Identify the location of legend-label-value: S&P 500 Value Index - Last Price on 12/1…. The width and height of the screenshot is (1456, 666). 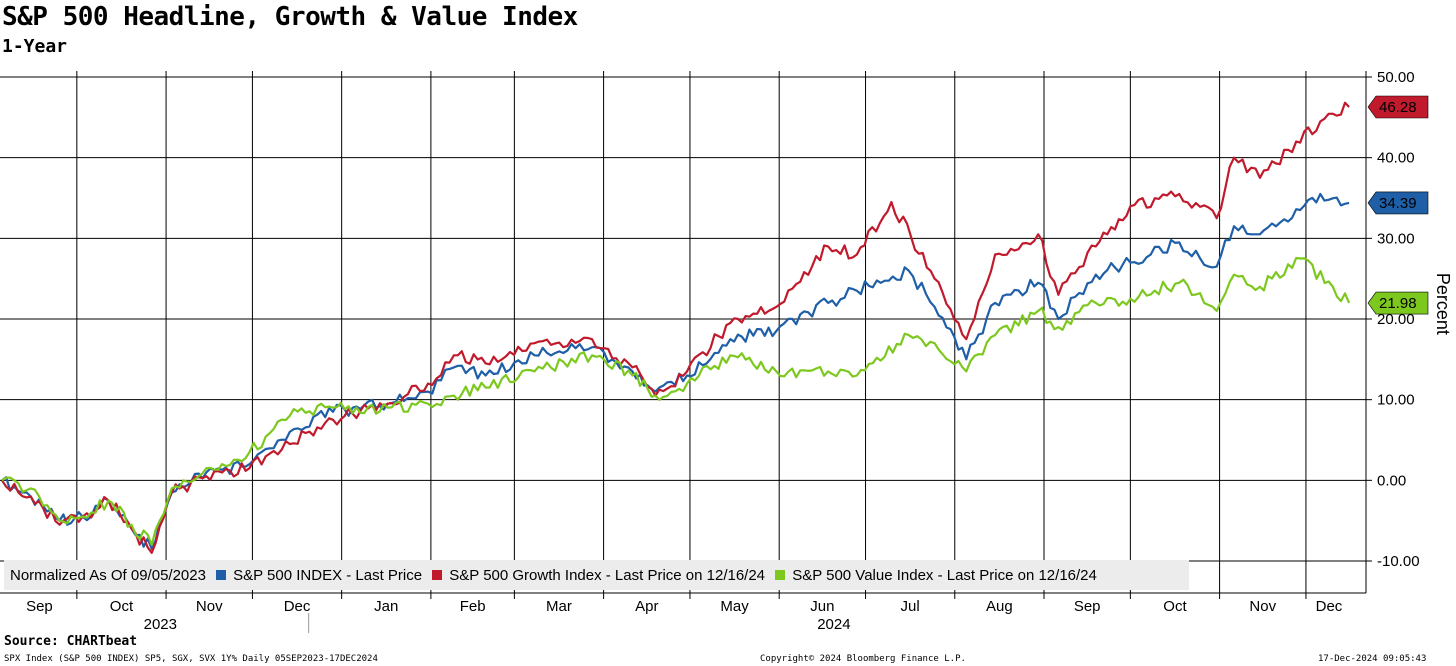
(944, 575).